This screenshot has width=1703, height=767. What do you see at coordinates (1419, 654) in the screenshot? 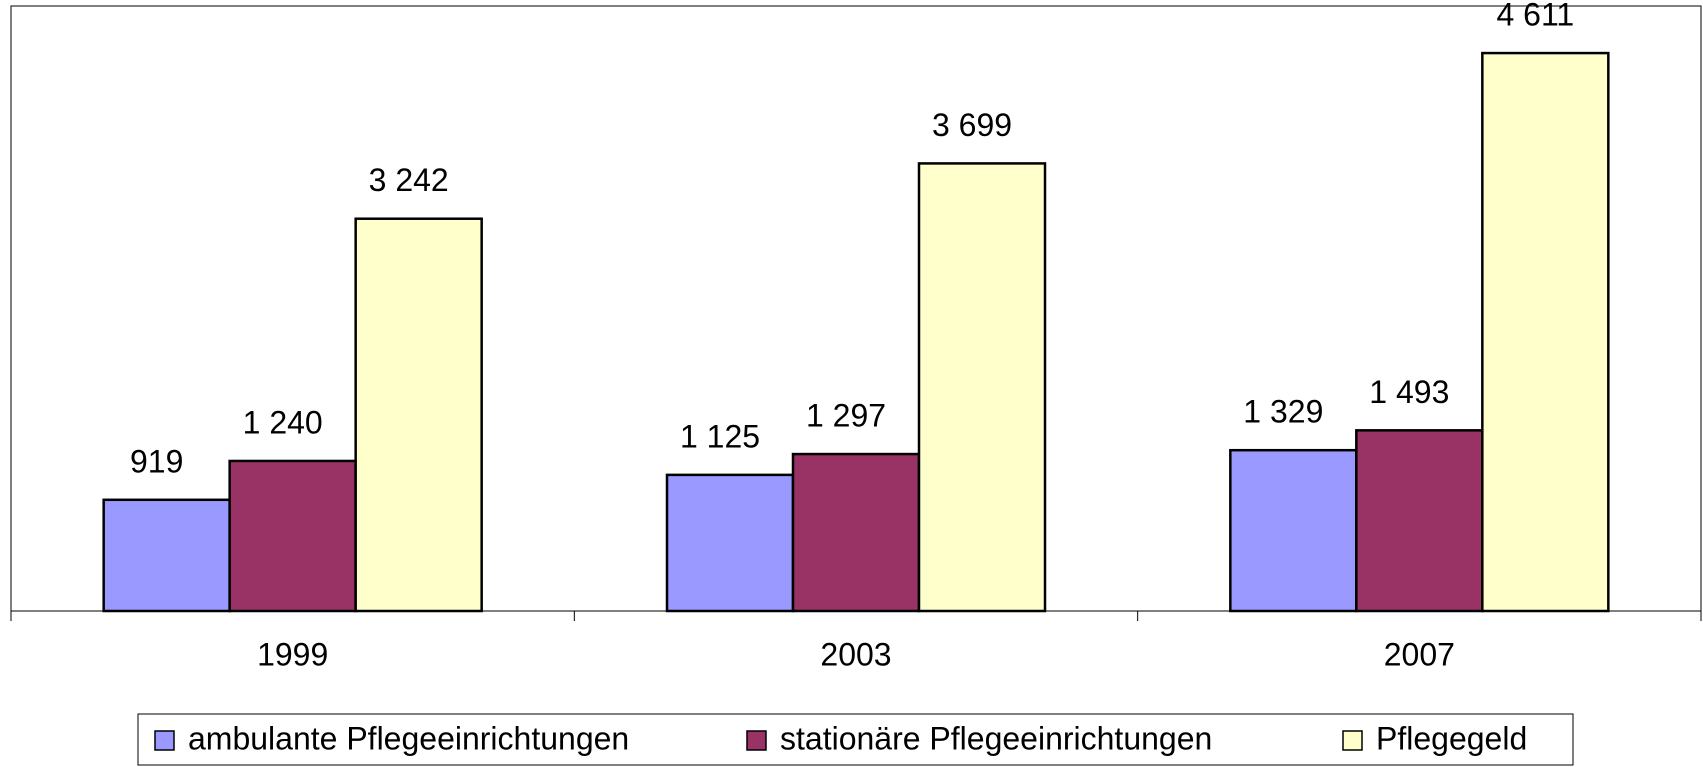
I see `x-tick-label: 2007` at bounding box center [1419, 654].